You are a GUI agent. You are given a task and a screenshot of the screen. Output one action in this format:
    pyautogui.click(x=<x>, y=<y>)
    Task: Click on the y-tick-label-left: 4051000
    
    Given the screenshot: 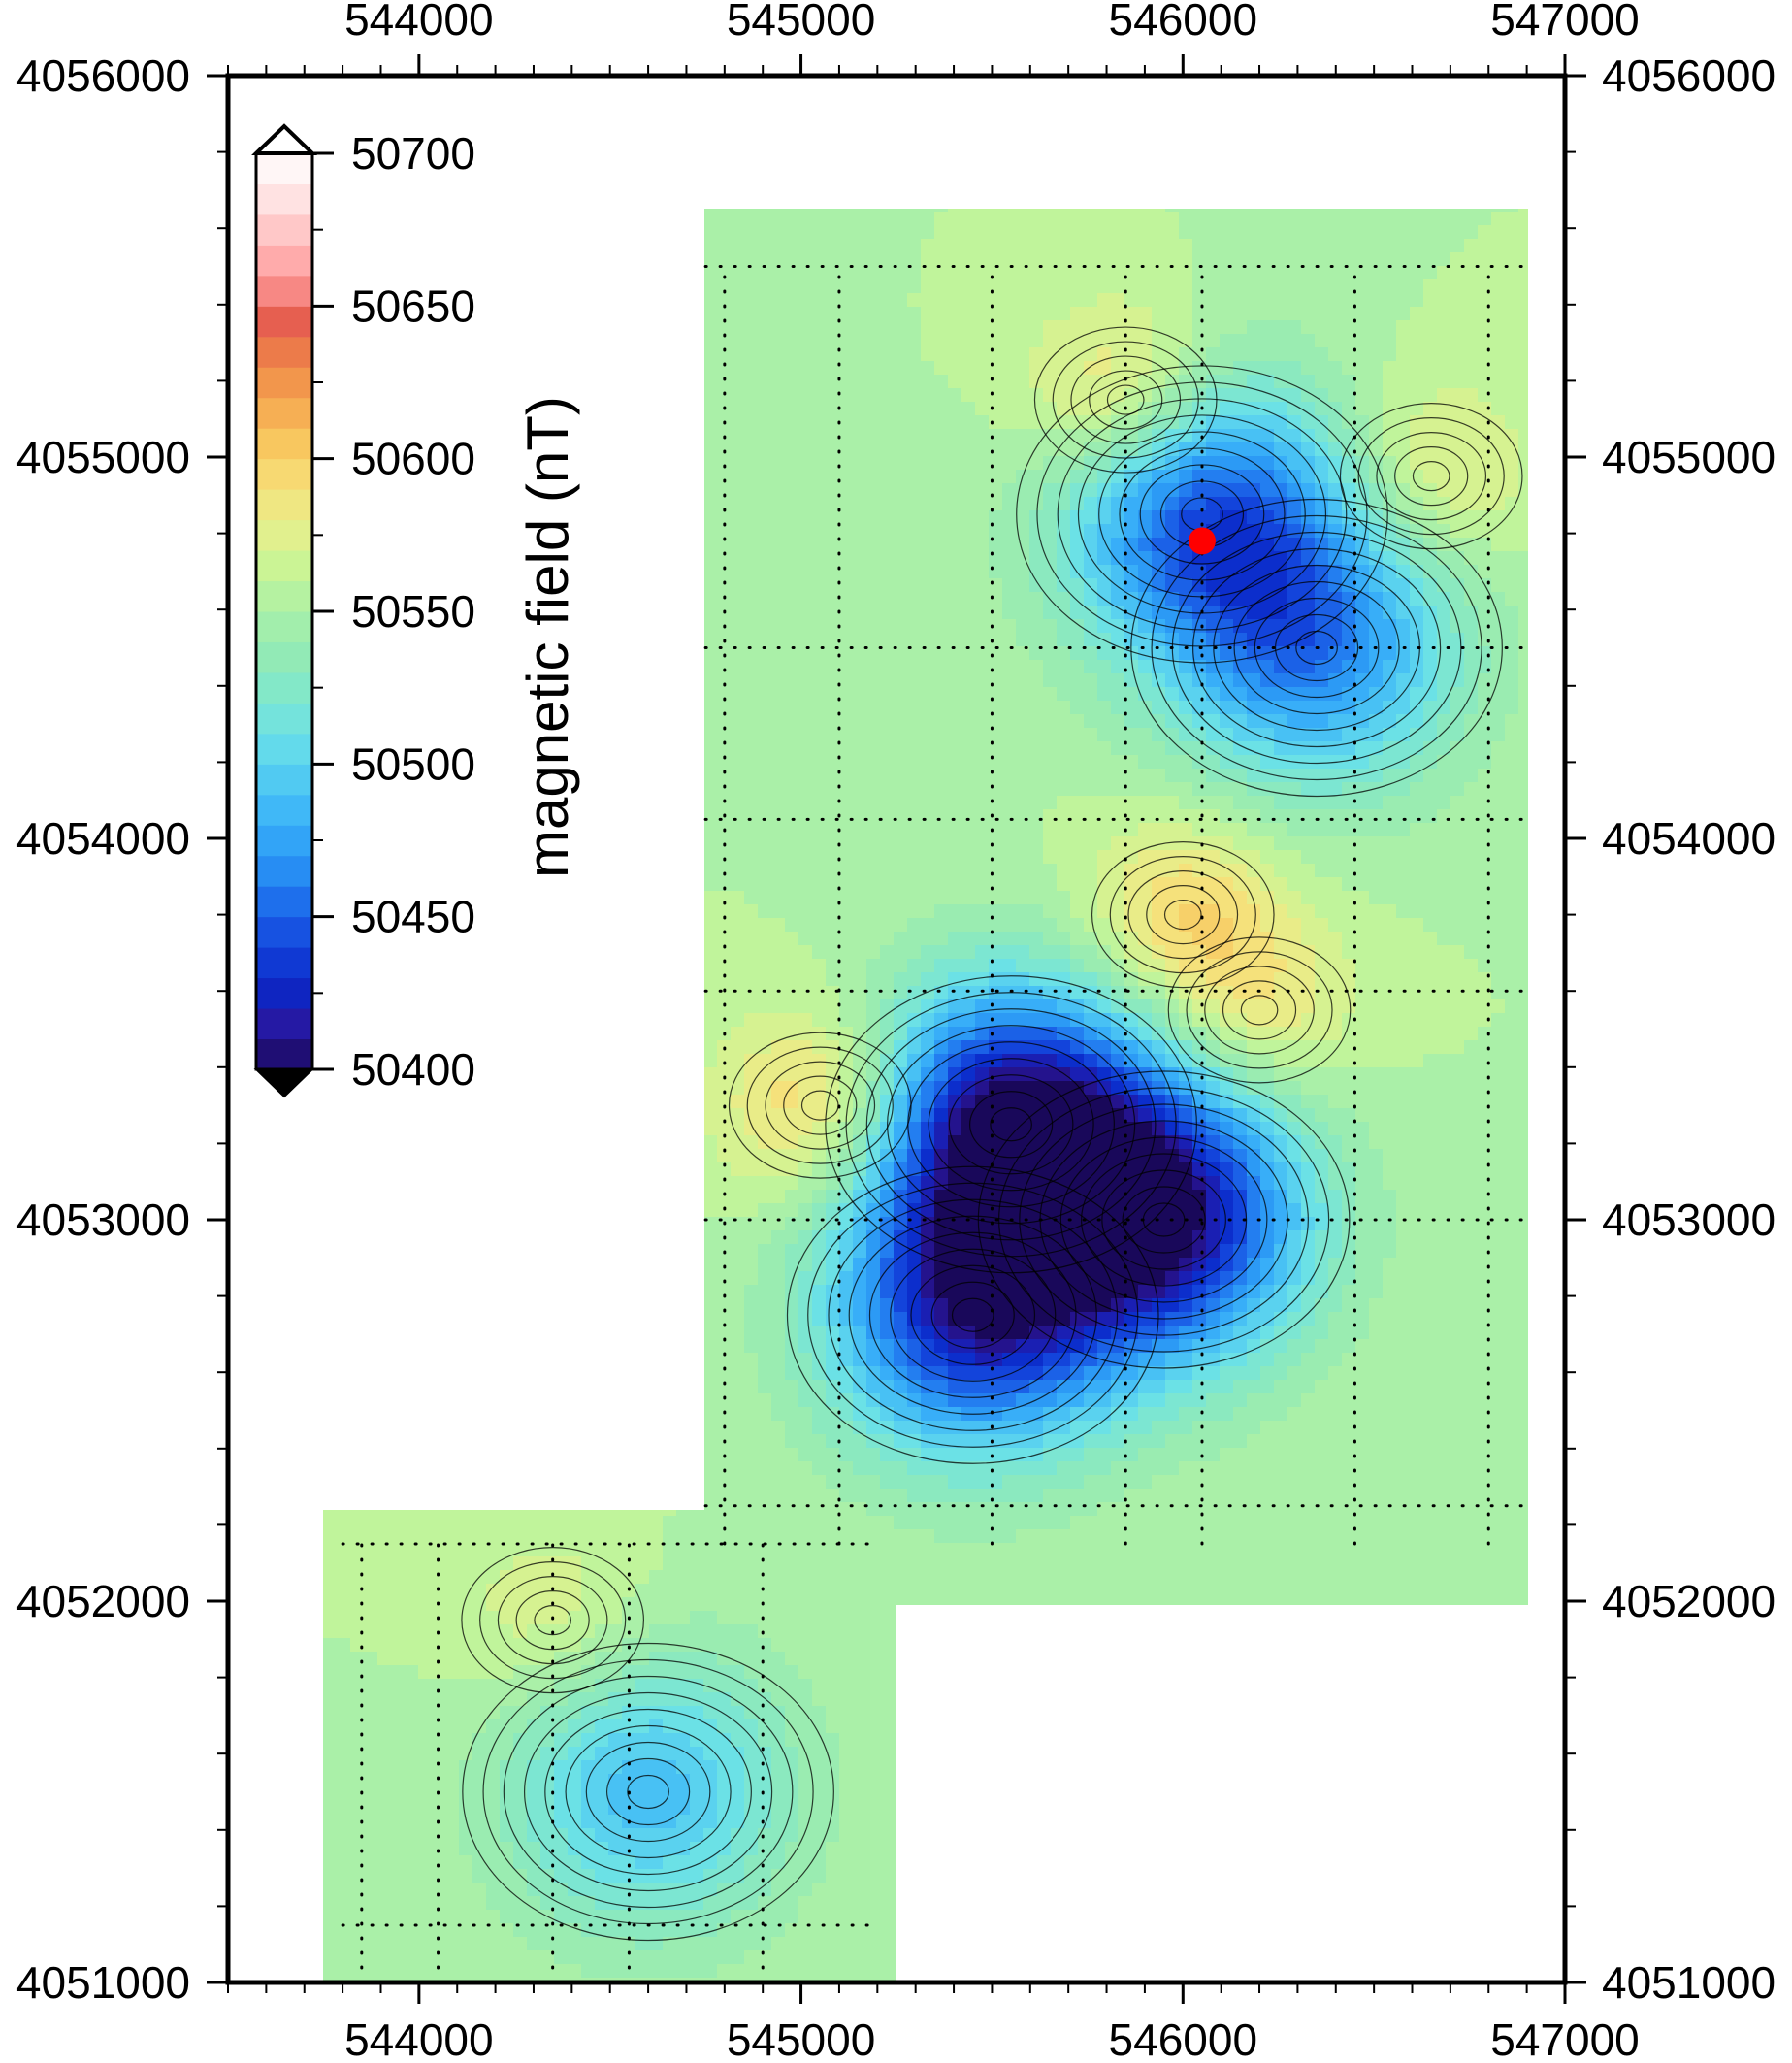 What is the action you would take?
    pyautogui.click(x=103, y=1982)
    